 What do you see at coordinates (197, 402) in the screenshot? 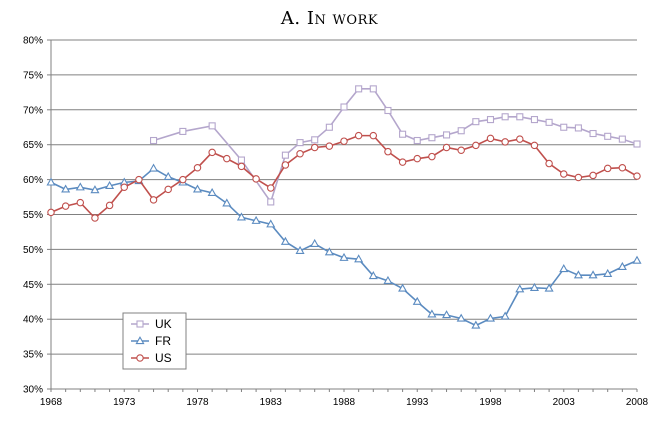
I see `x-tick-label: 1978` at bounding box center [197, 402].